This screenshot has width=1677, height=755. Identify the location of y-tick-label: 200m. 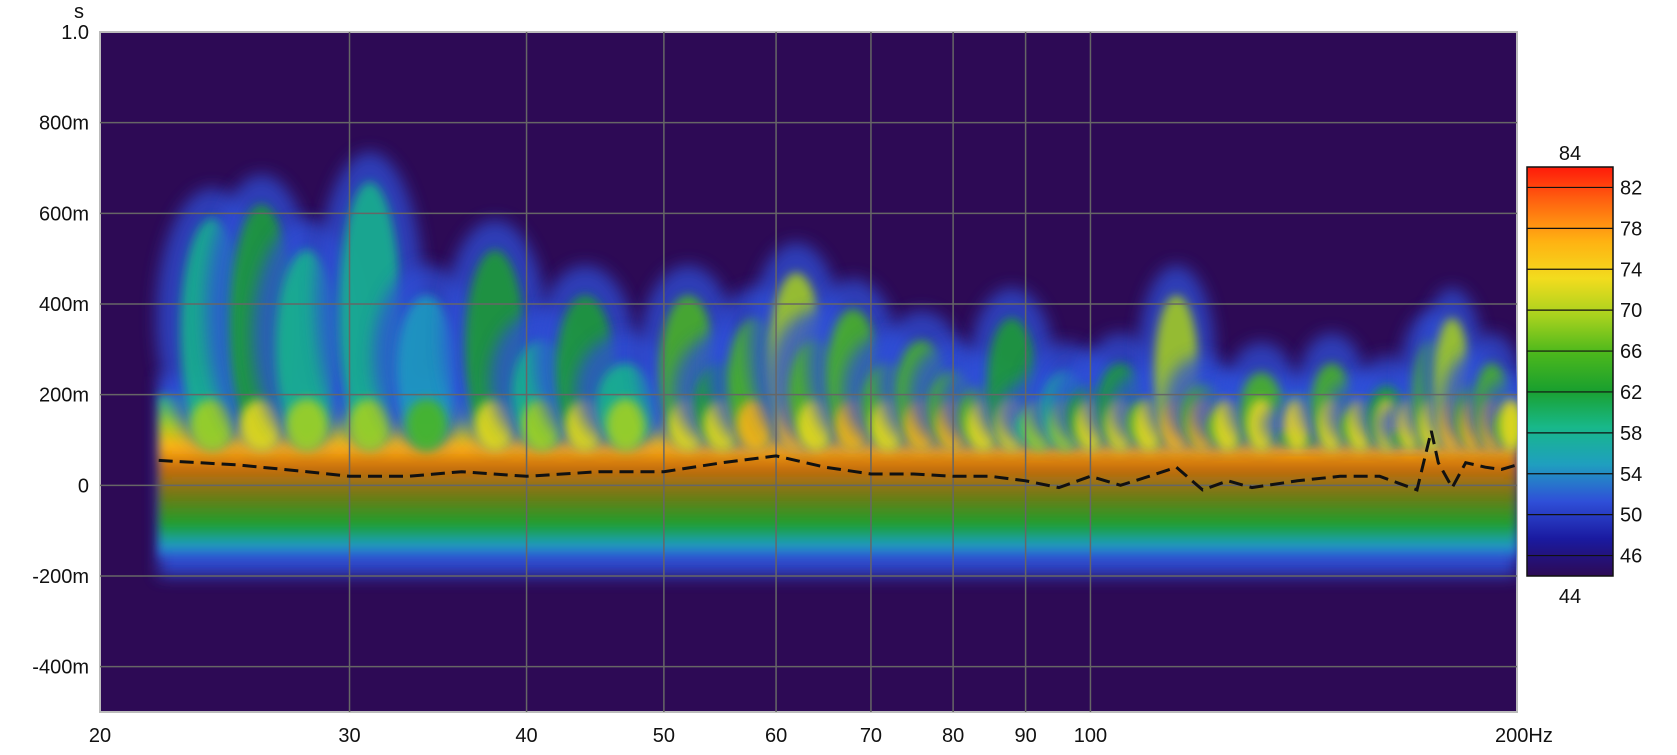
(64, 396).